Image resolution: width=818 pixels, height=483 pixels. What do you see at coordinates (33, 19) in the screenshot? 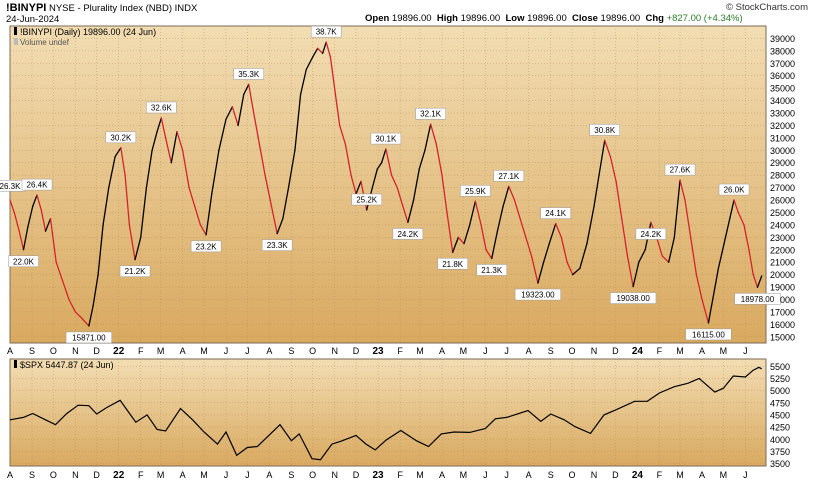
I see `chart-date: 24-Jun-2024` at bounding box center [33, 19].